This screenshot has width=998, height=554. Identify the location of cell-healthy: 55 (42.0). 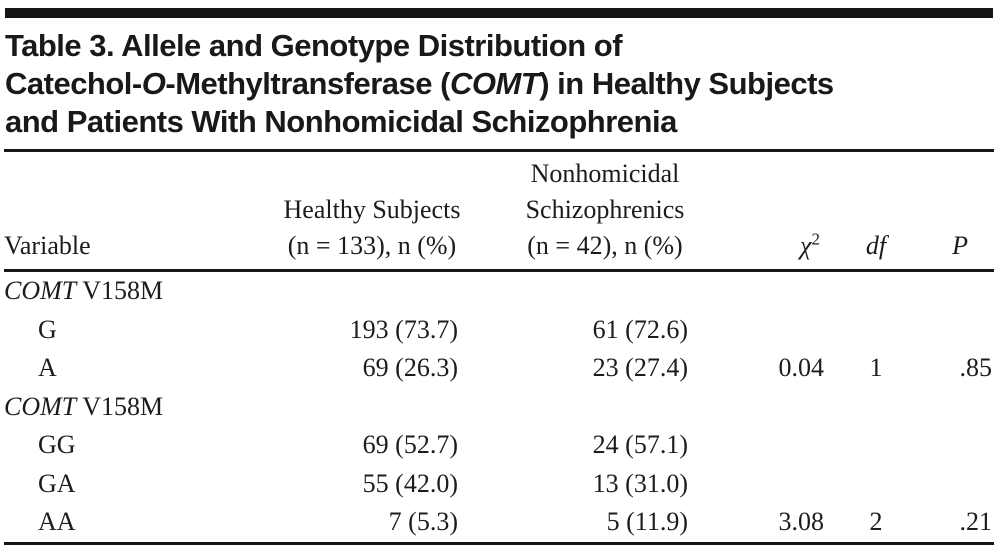
(410, 483).